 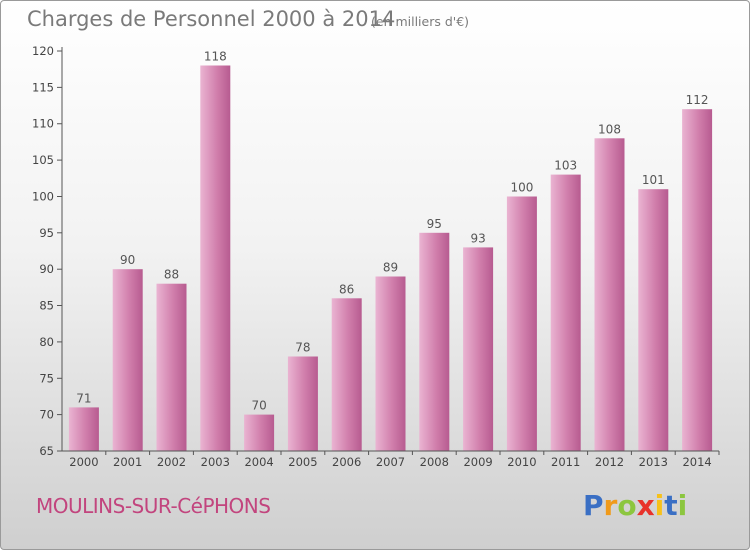 What do you see at coordinates (565, 462) in the screenshot?
I see `x-tick-label-2011: 2011` at bounding box center [565, 462].